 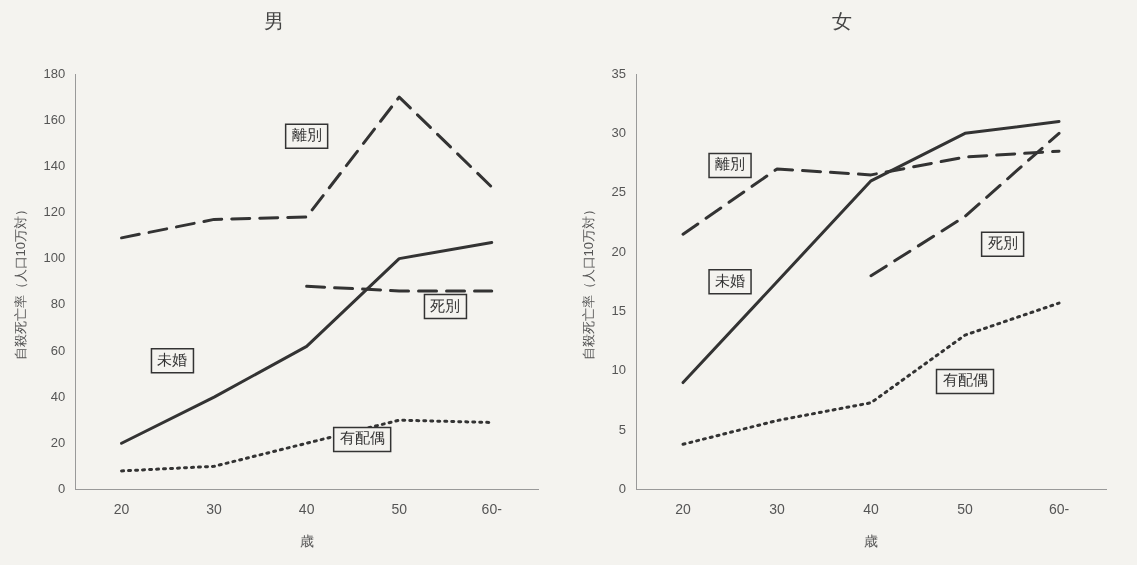 What do you see at coordinates (306, 135) in the screenshot?
I see `text: 離別` at bounding box center [306, 135].